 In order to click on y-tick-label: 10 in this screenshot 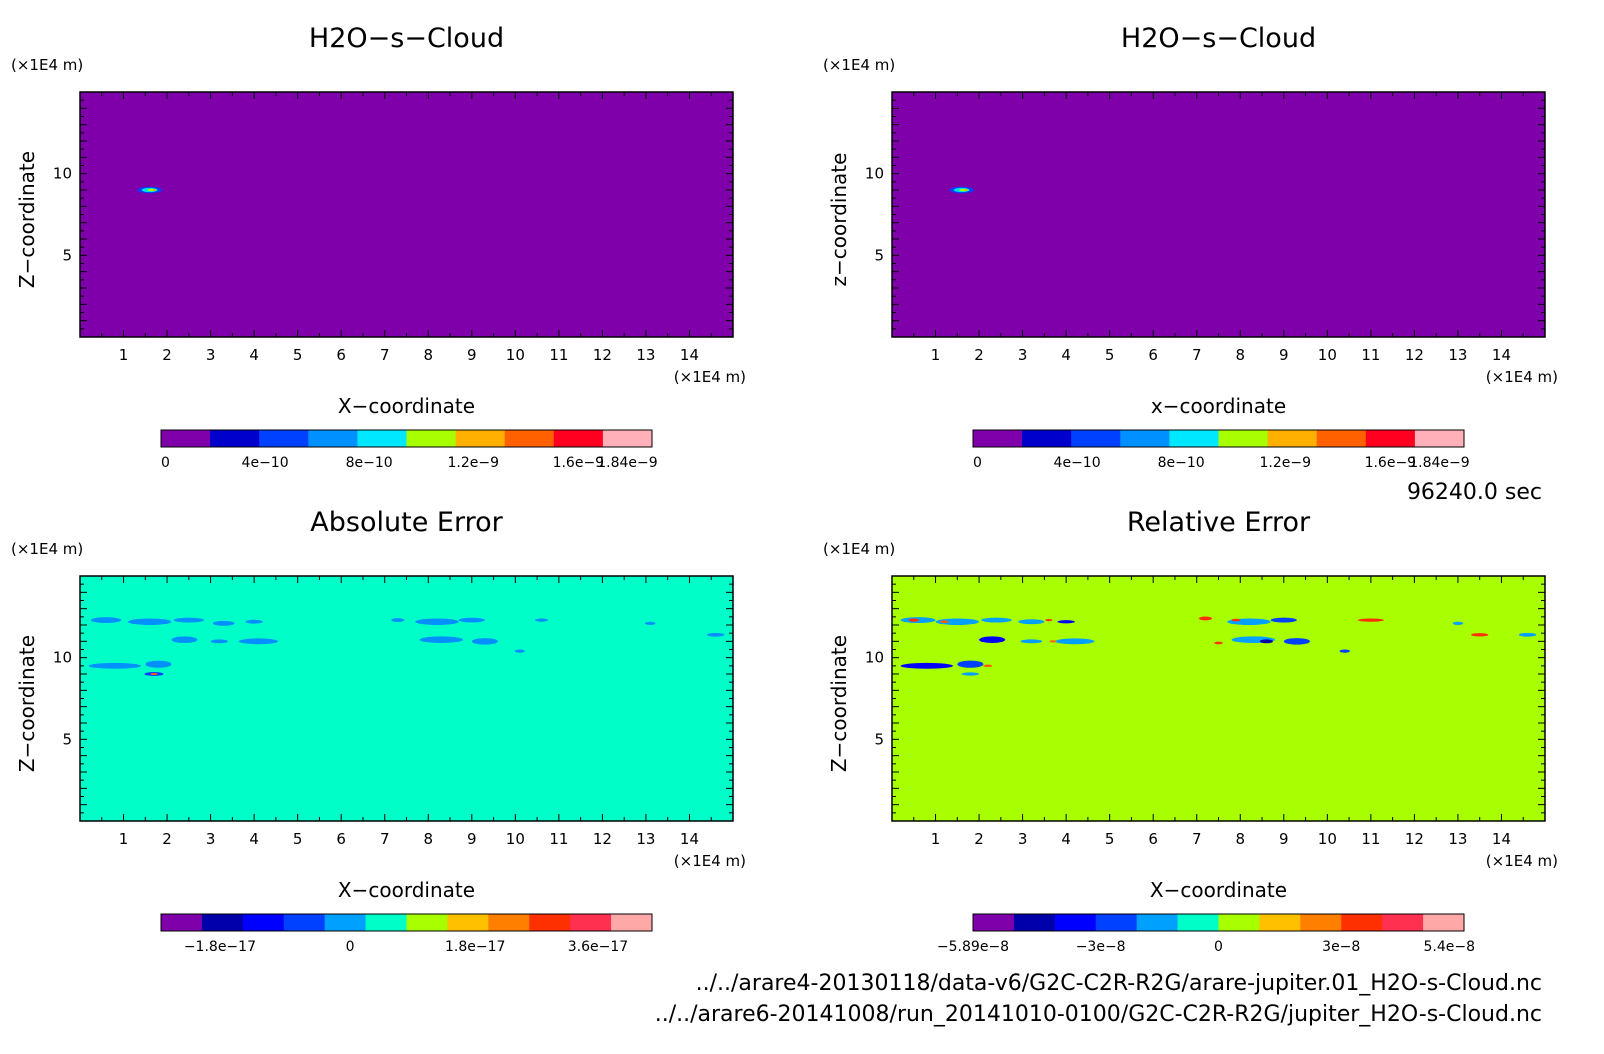, I will do `click(874, 174)`.